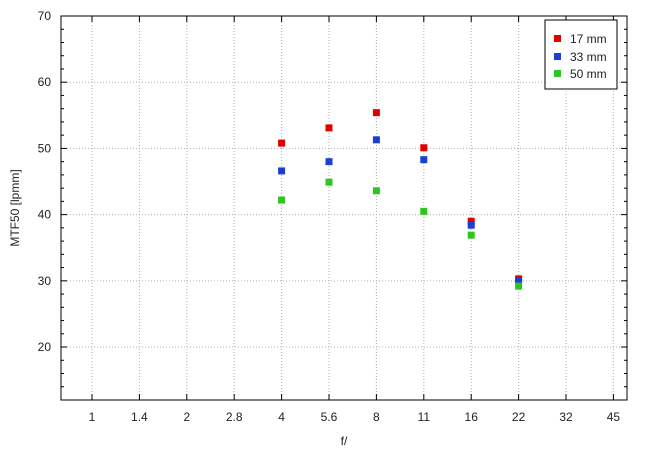 This screenshot has width=650, height=455. Describe the element at coordinates (329, 128) in the screenshot. I see `point-17mm-f5.6` at that location.